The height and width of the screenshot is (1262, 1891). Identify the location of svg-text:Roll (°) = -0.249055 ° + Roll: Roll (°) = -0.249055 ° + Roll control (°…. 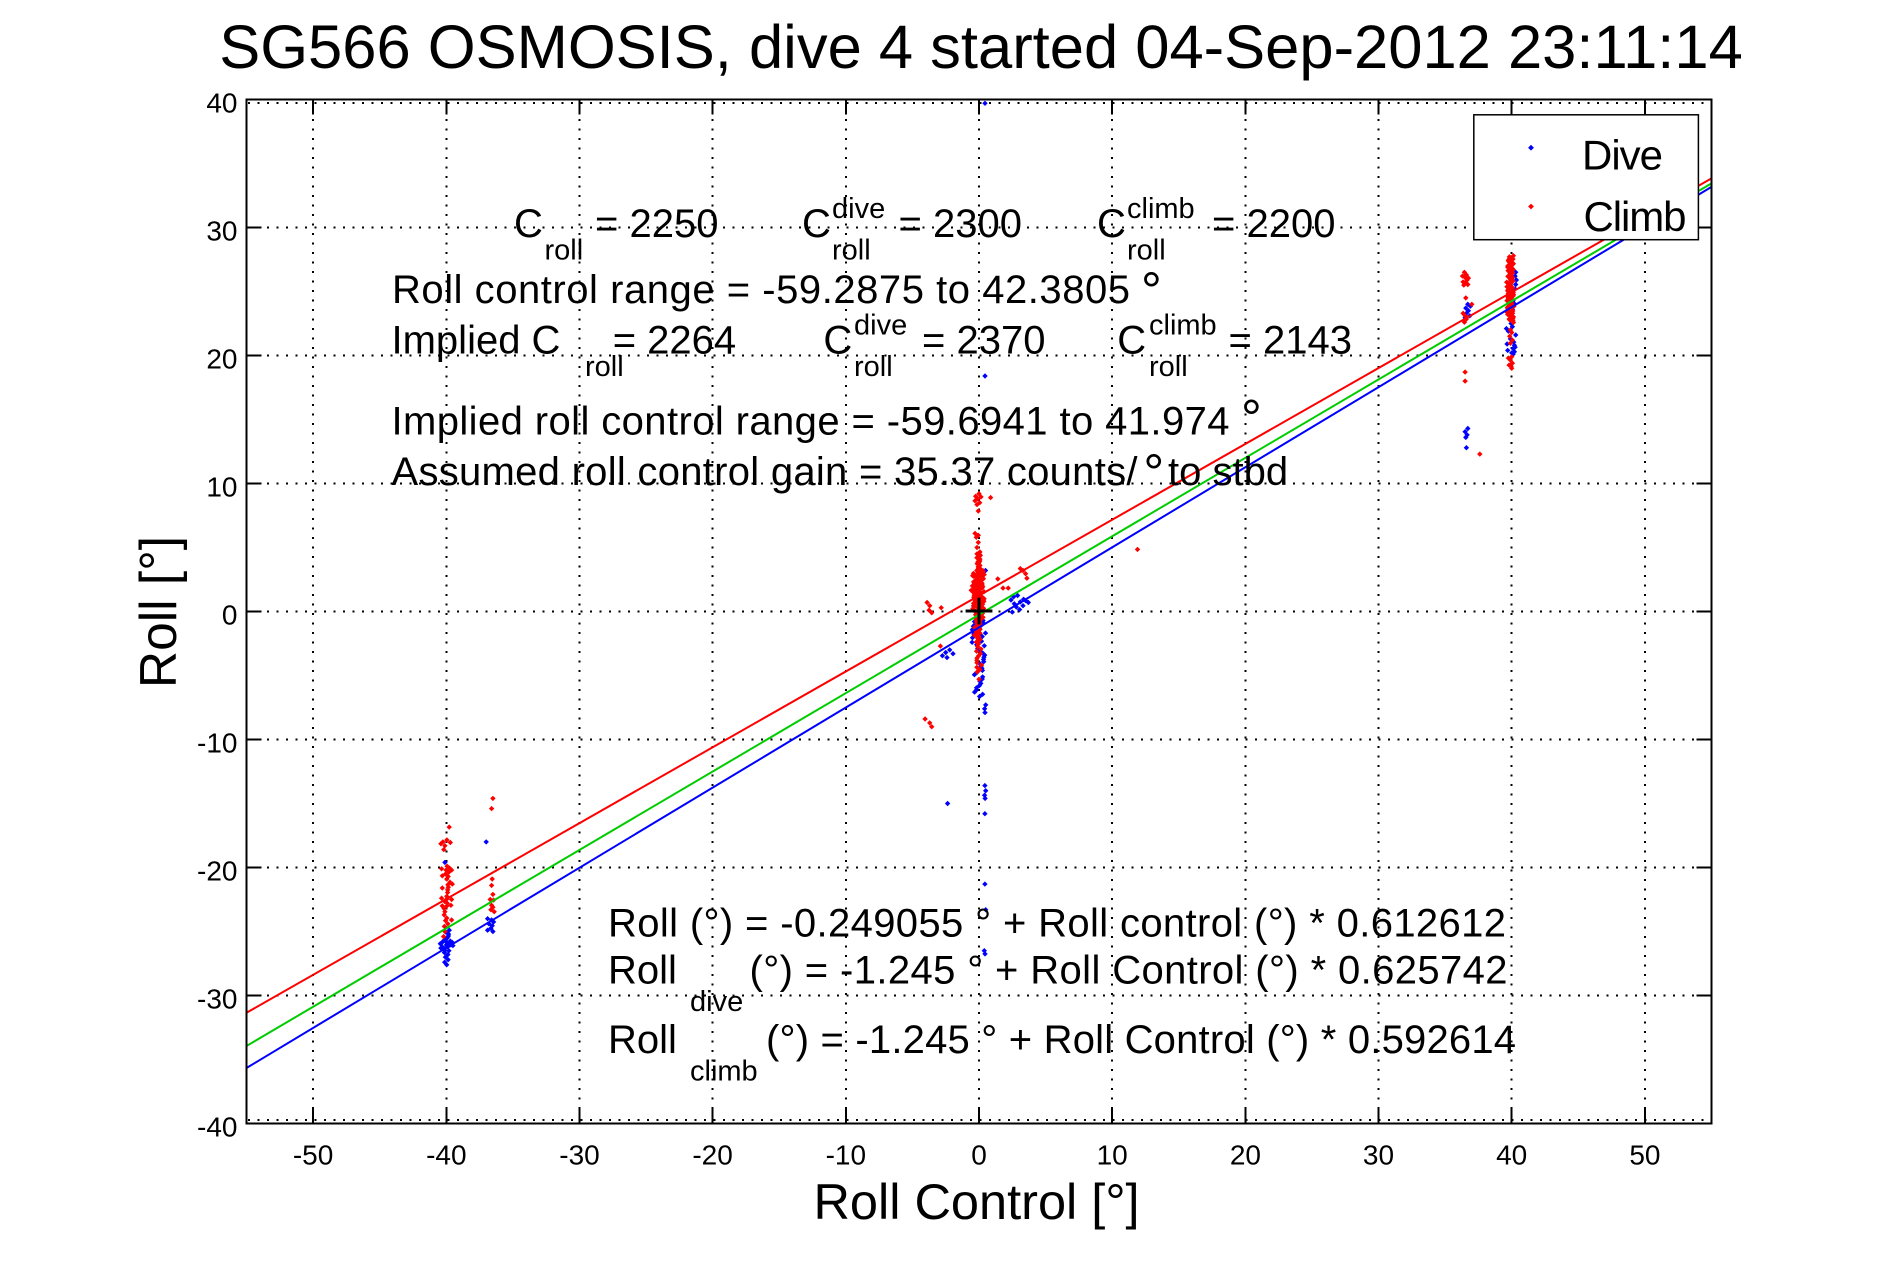
(1057, 924).